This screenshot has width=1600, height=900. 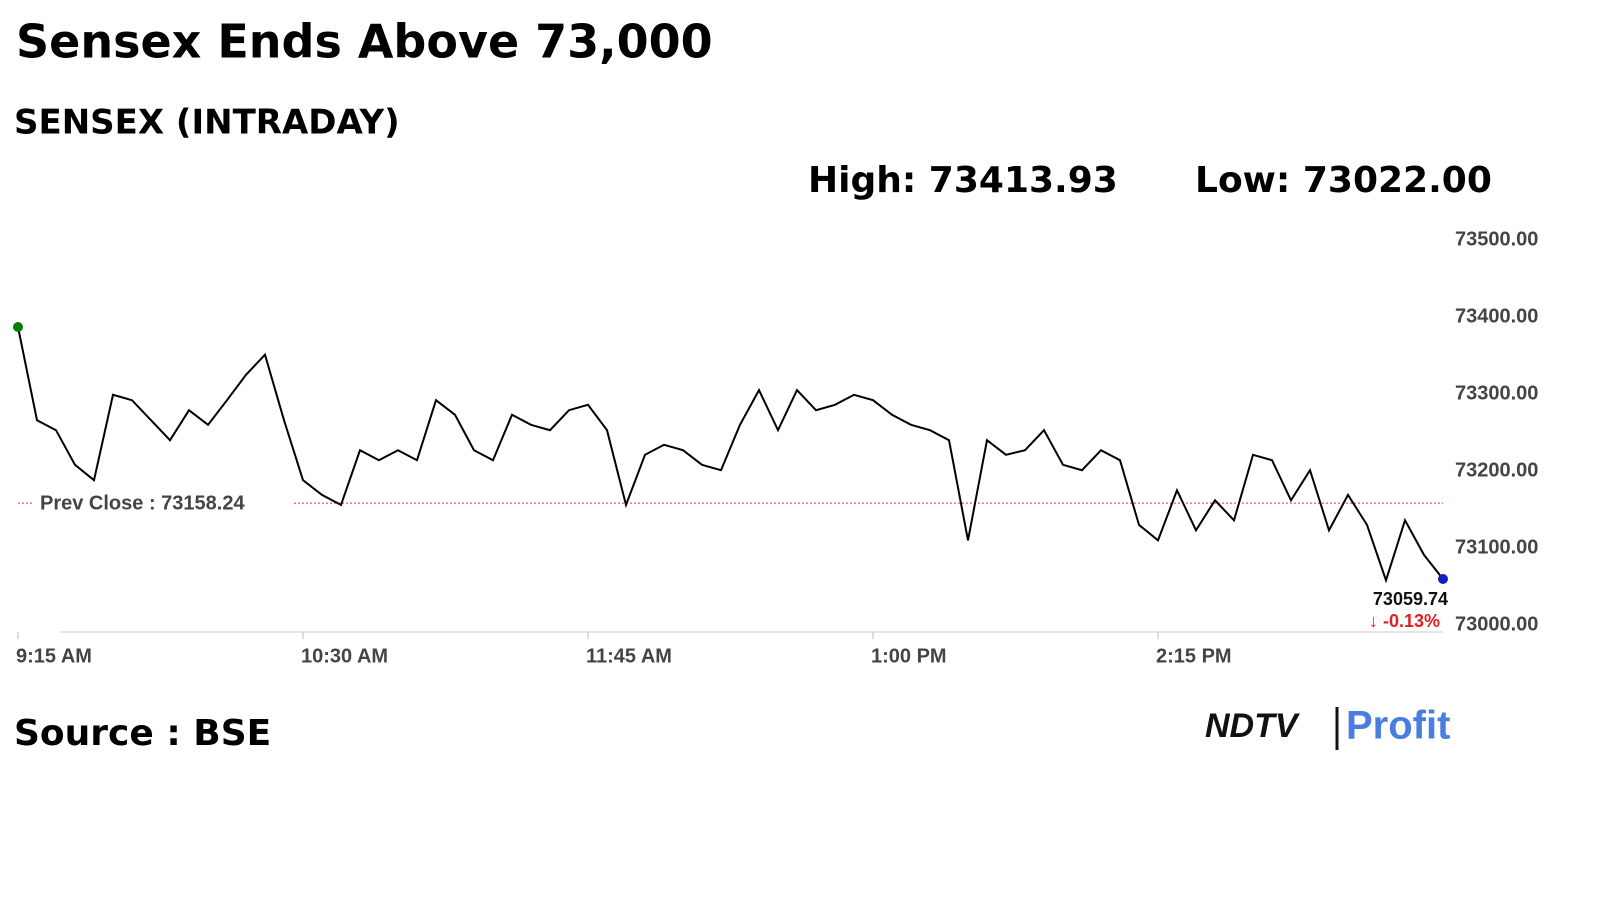 What do you see at coordinates (1496, 393) in the screenshot?
I see `y-tick-label: 73300.00` at bounding box center [1496, 393].